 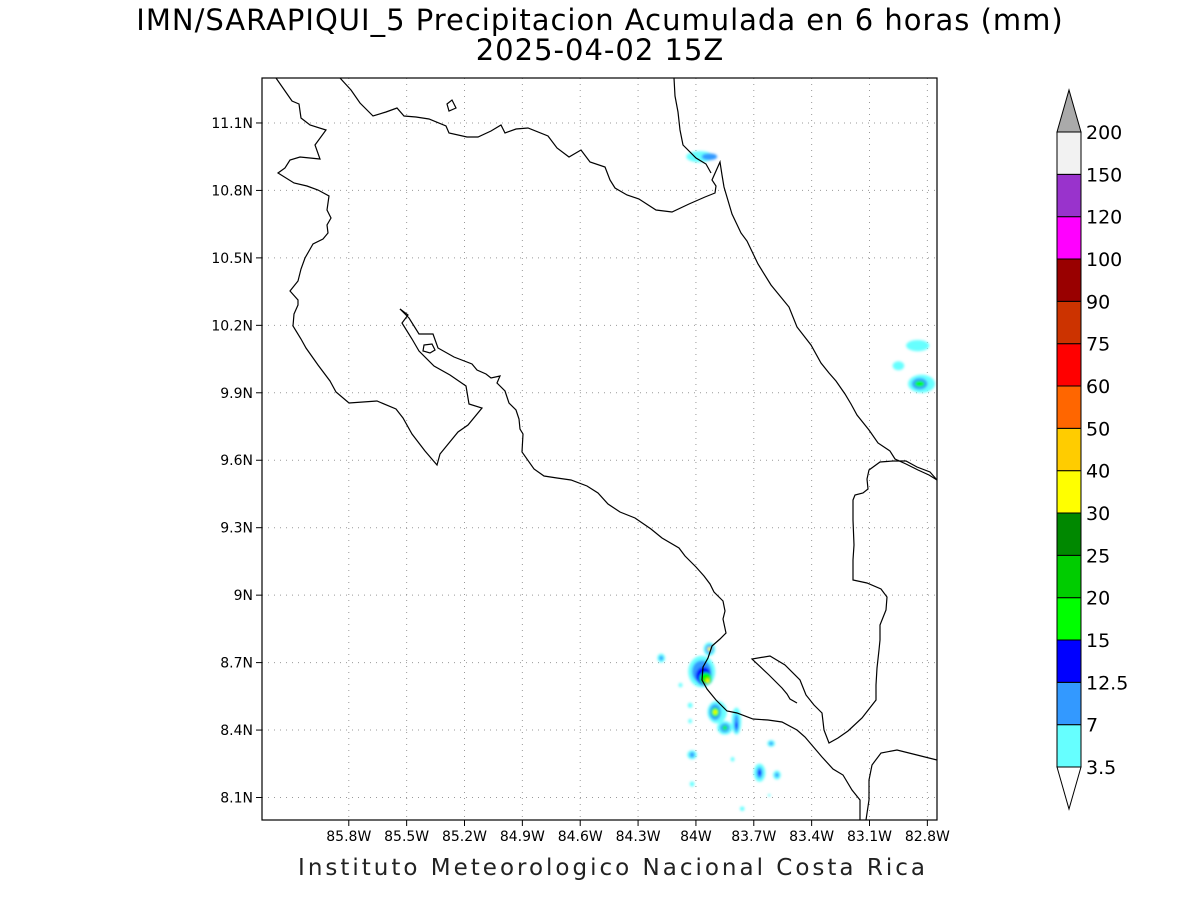 What do you see at coordinates (232, 259) in the screenshot?
I see `lat-tick-label: 10.5N` at bounding box center [232, 259].